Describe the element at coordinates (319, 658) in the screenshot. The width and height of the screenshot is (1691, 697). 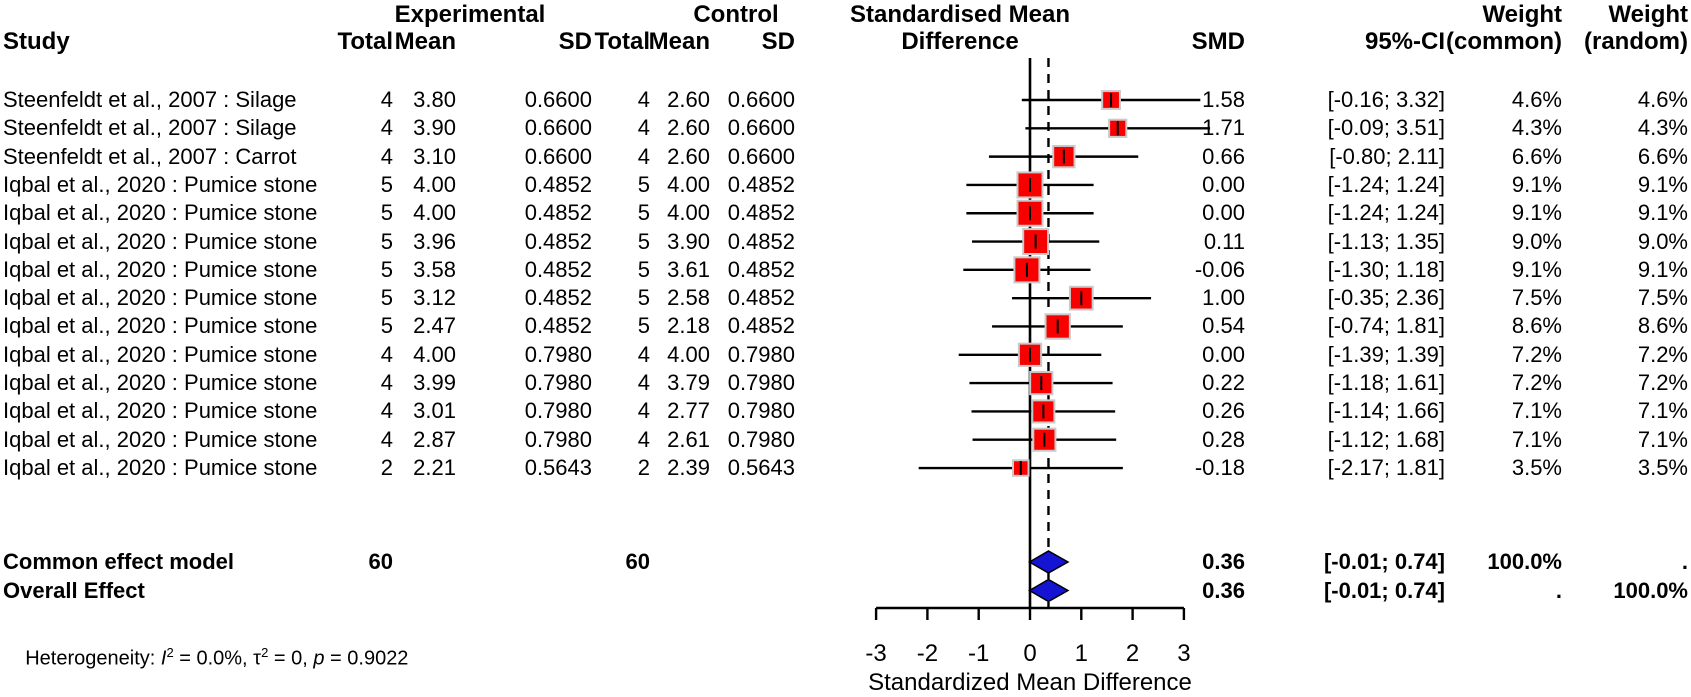
I see `p-symbol: p` at that location.